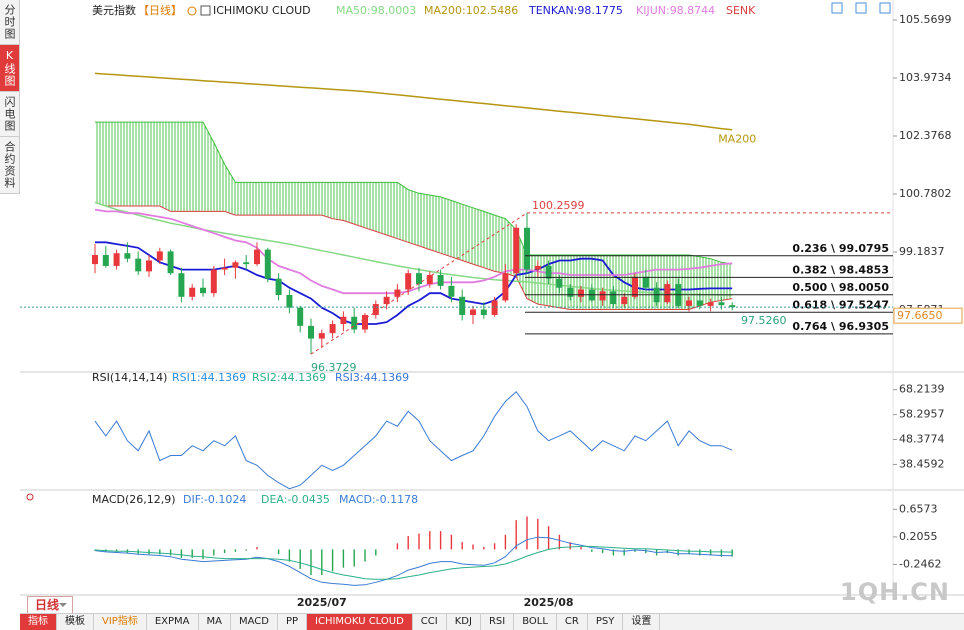 Image resolution: width=964 pixels, height=630 pixels. What do you see at coordinates (50, 605) in the screenshot?
I see `period-button: 日线` at bounding box center [50, 605].